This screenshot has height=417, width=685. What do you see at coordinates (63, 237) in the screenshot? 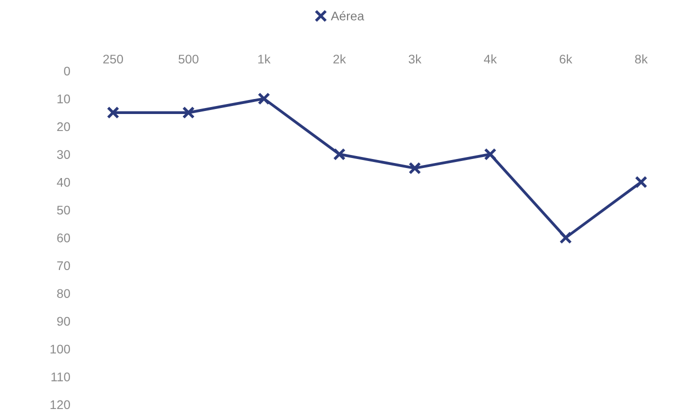
I see `y-tick-label: 60` at bounding box center [63, 237].